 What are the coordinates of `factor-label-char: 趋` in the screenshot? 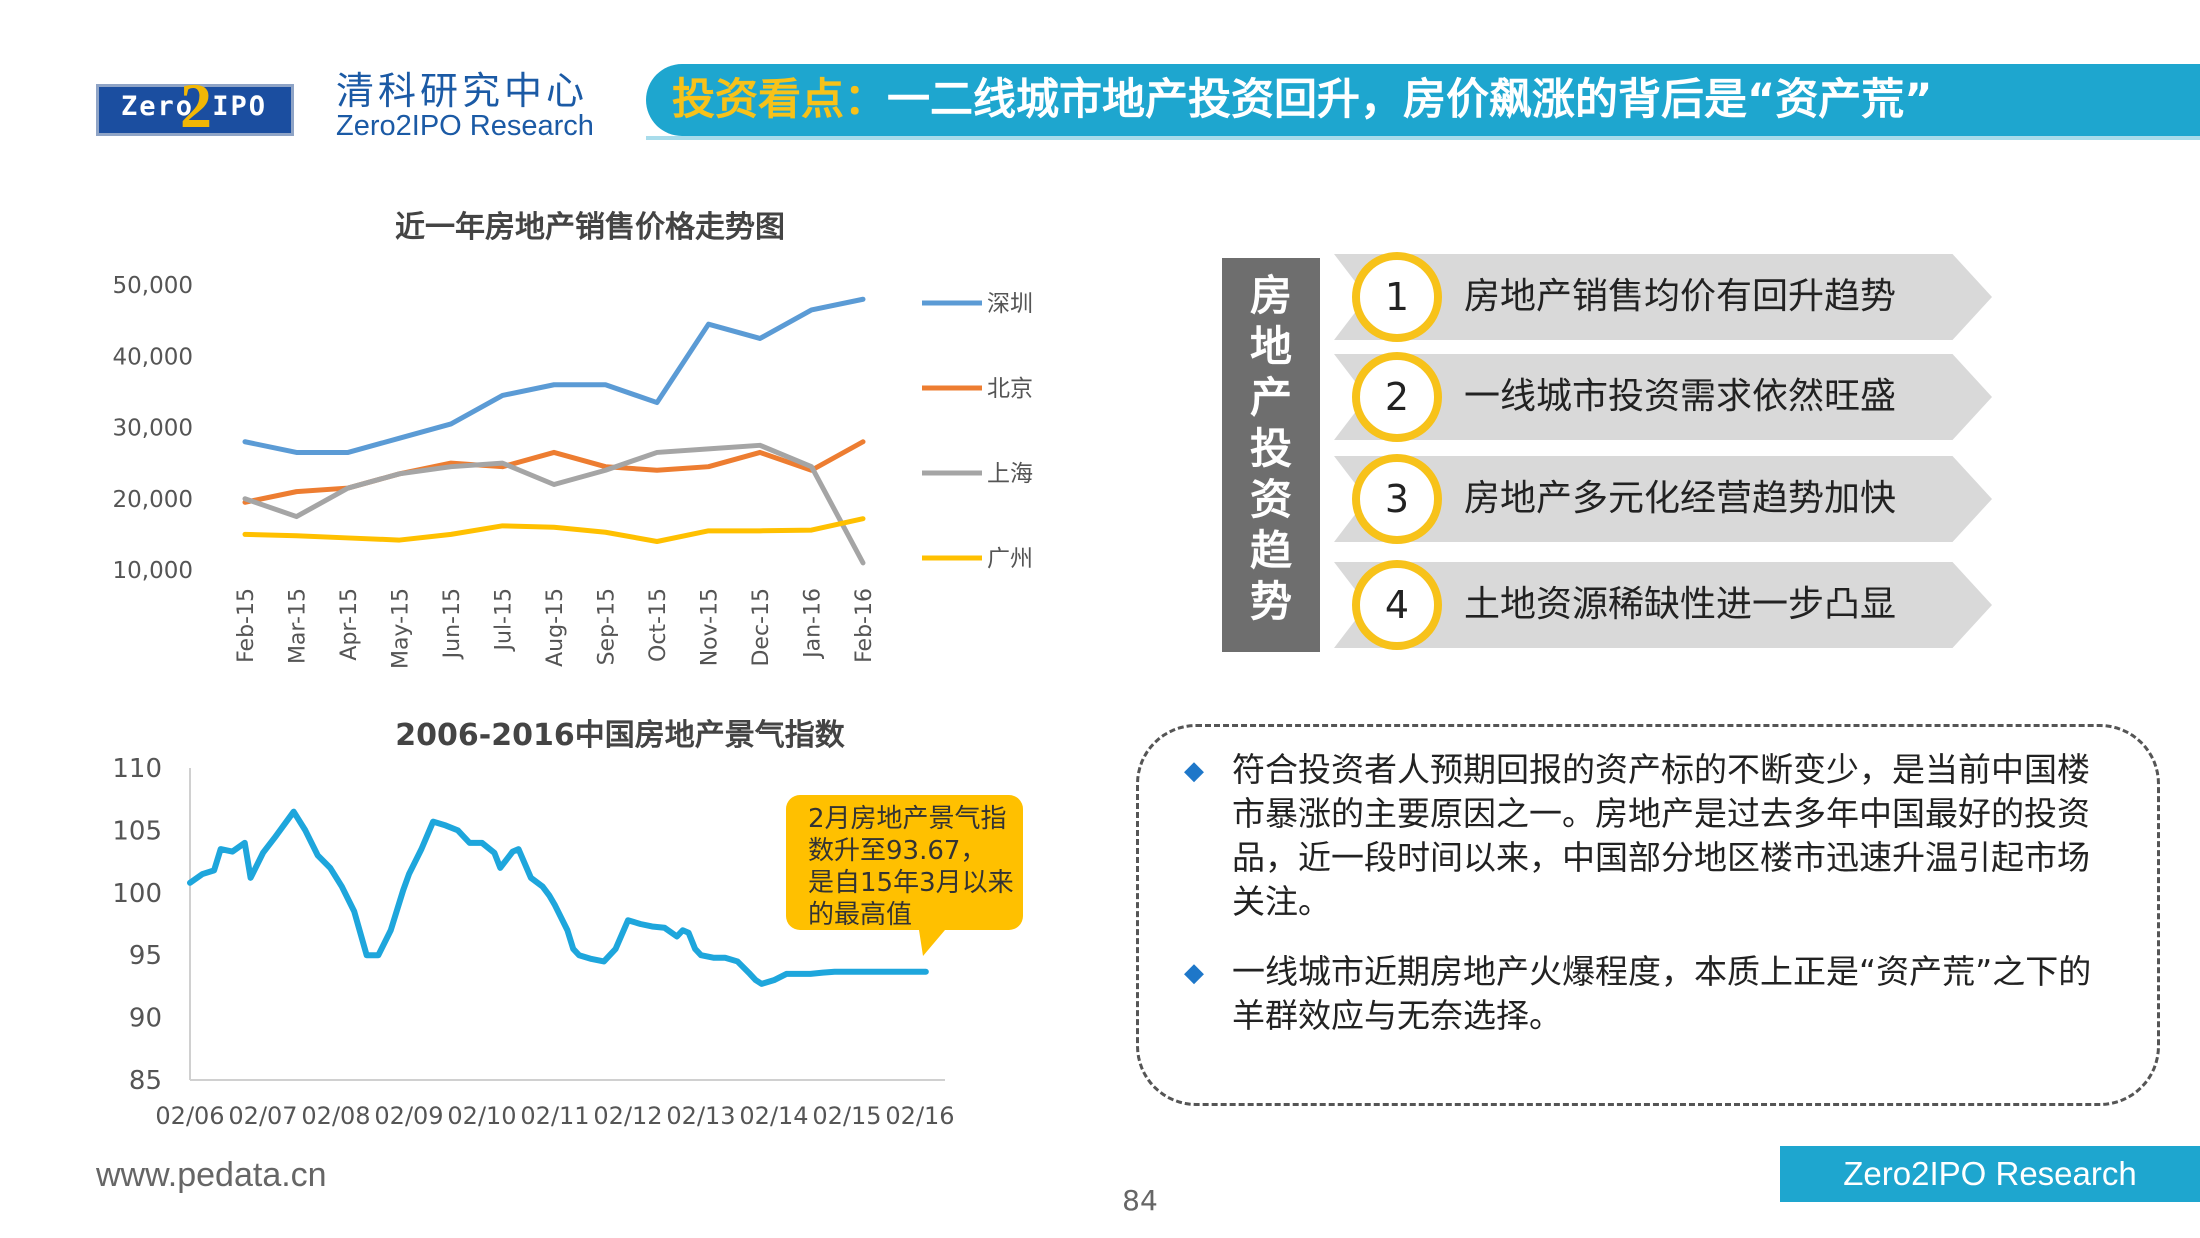 It's located at (1270, 550).